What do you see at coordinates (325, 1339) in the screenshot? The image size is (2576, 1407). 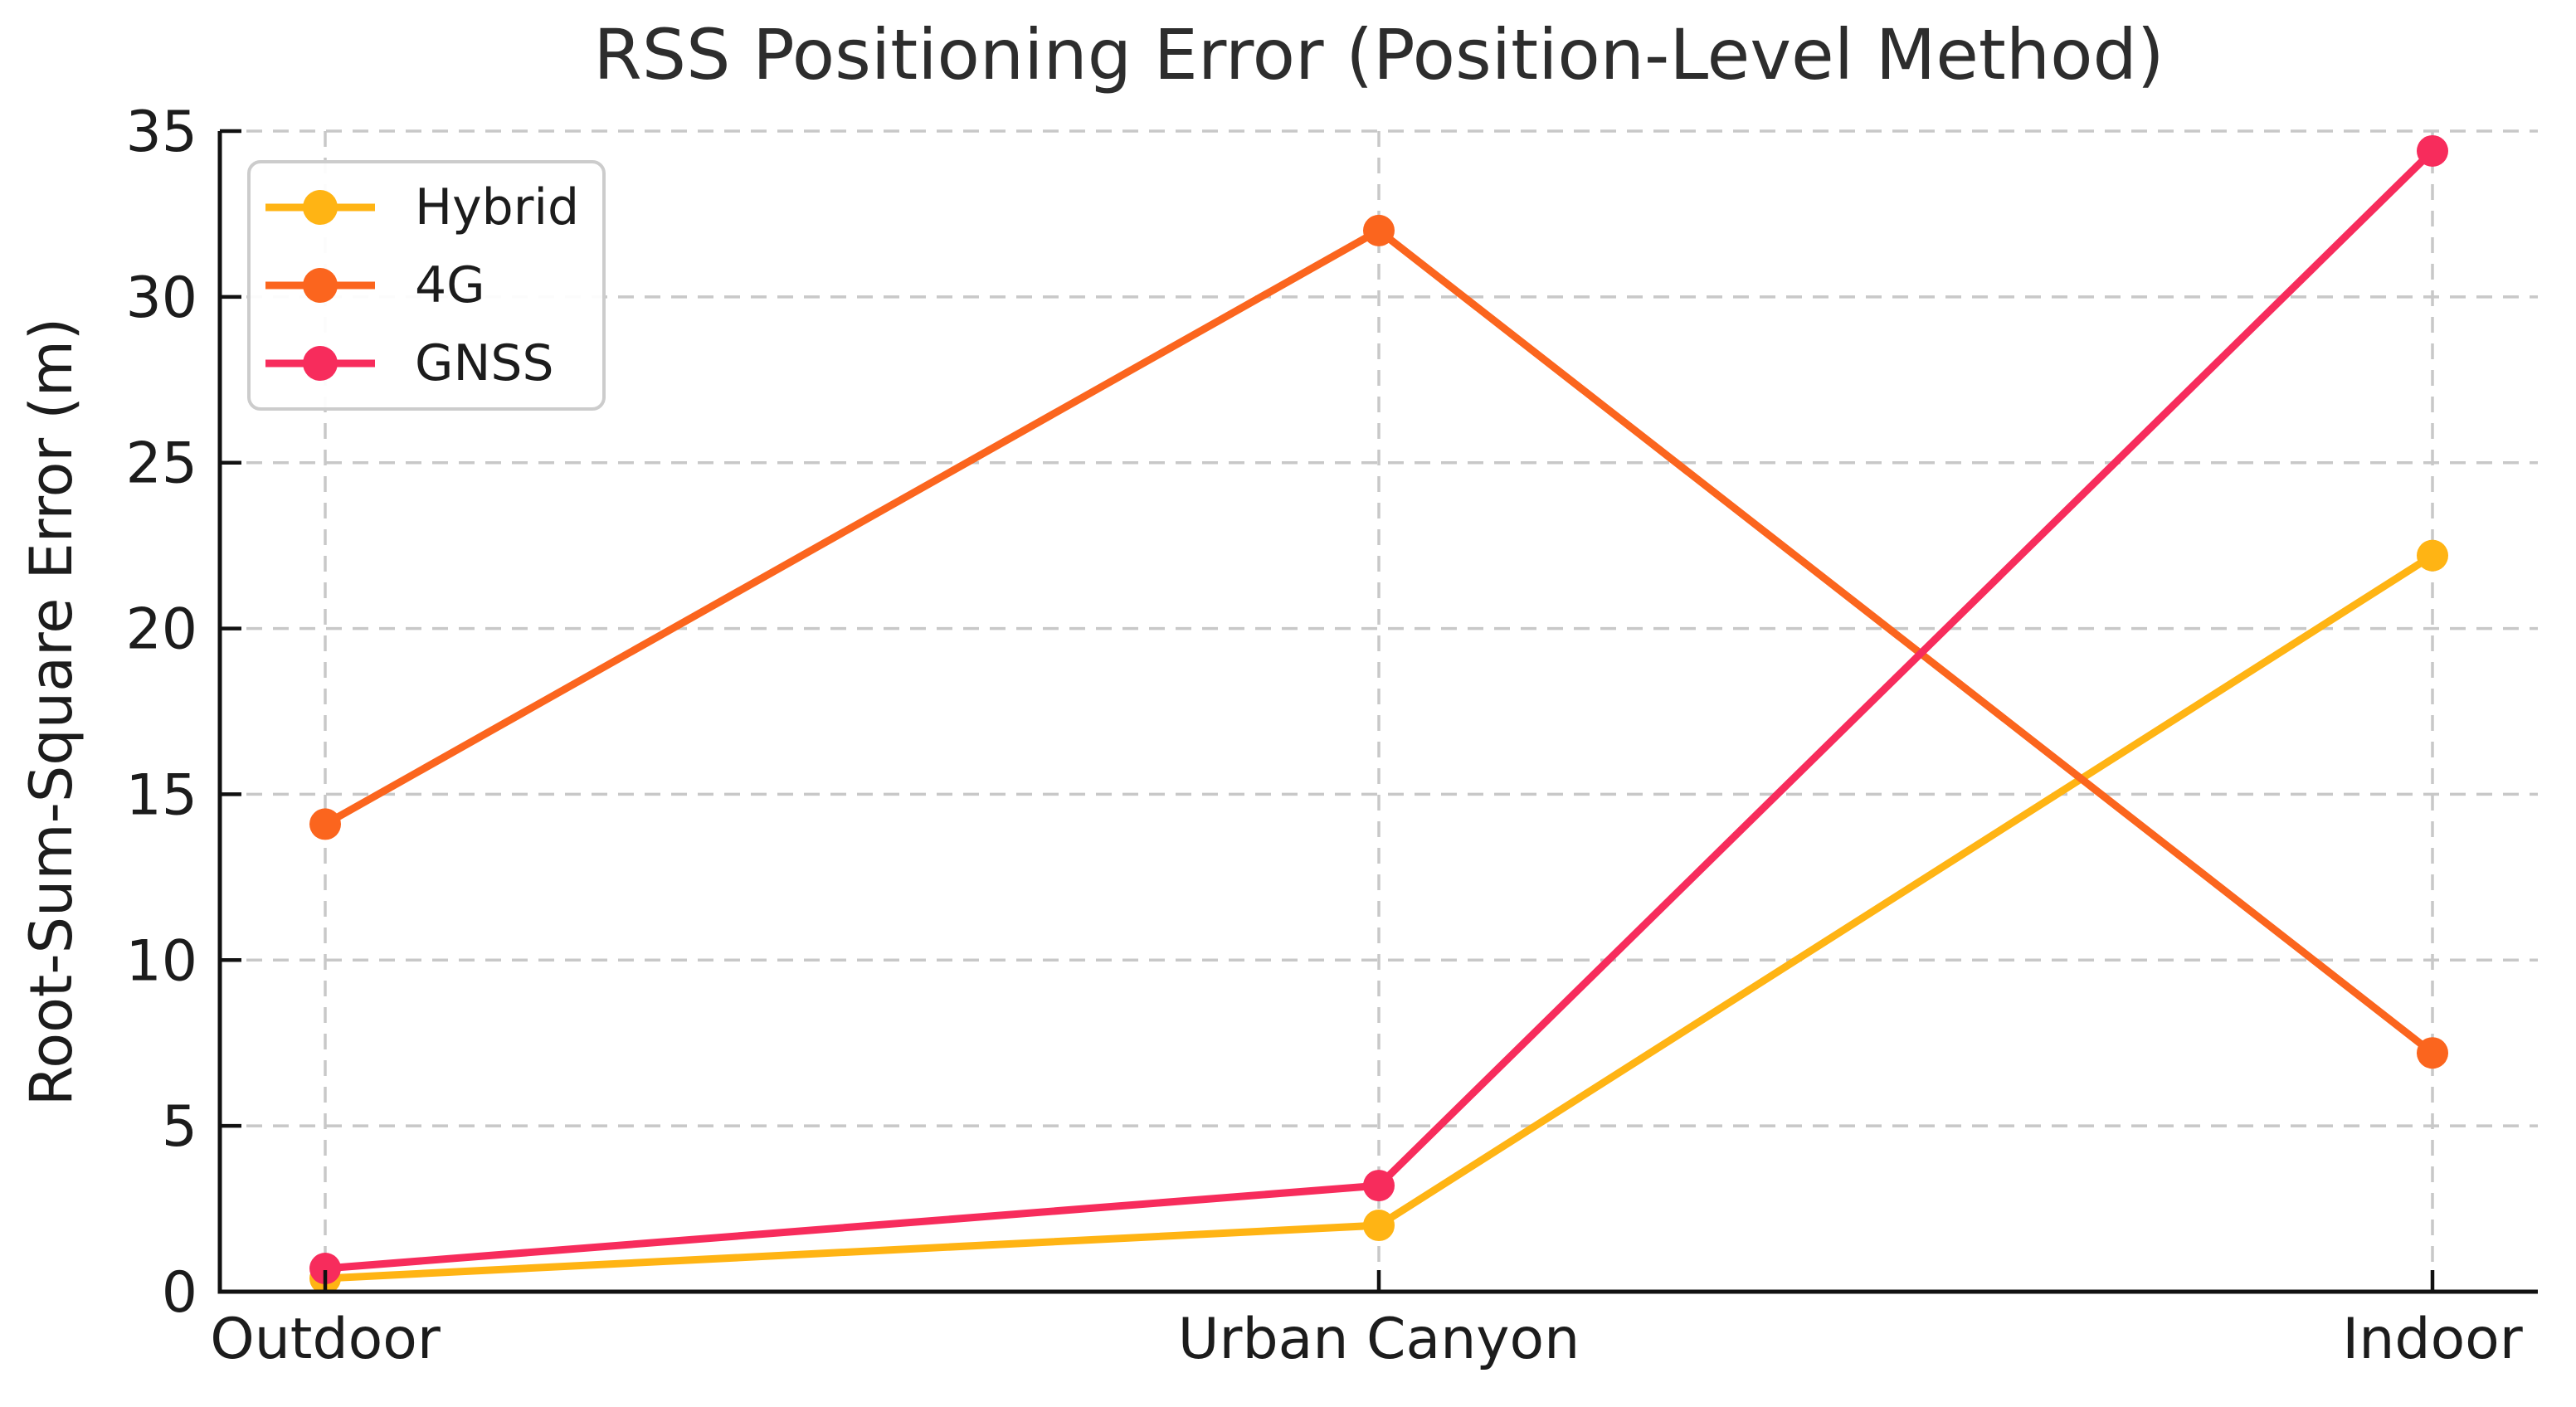 I see `x-tick-label-0: Outdoor` at bounding box center [325, 1339].